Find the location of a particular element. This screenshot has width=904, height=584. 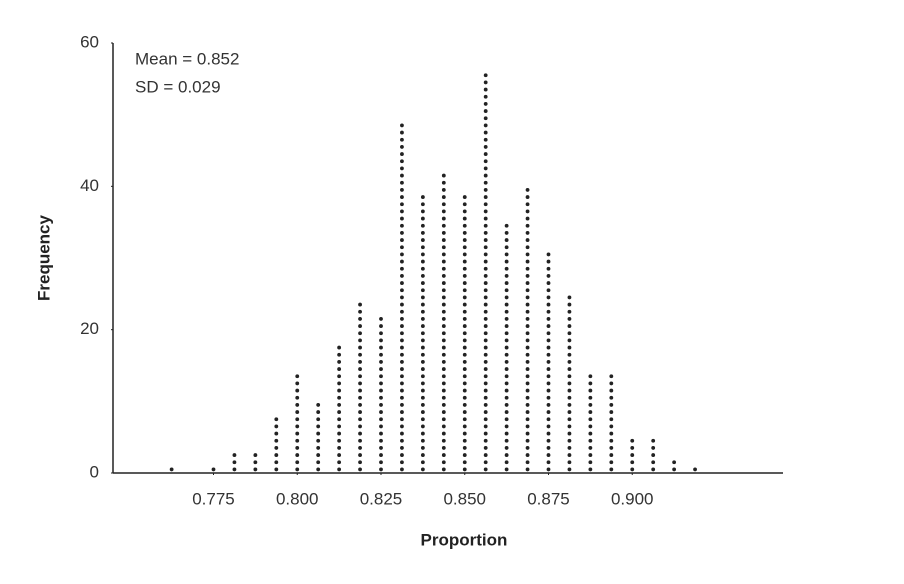

y-tick-label: 0 is located at coordinates (94, 471).